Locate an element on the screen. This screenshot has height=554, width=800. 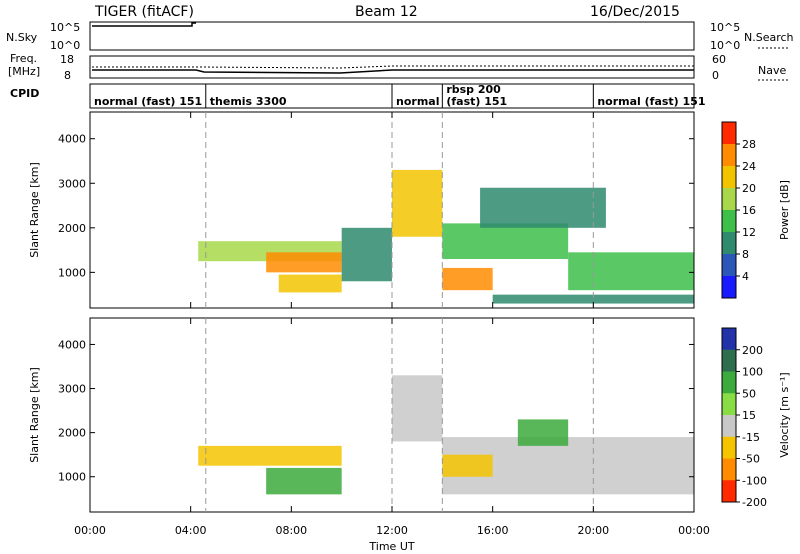
colorbar-tick-label: -100 is located at coordinates (754, 480).